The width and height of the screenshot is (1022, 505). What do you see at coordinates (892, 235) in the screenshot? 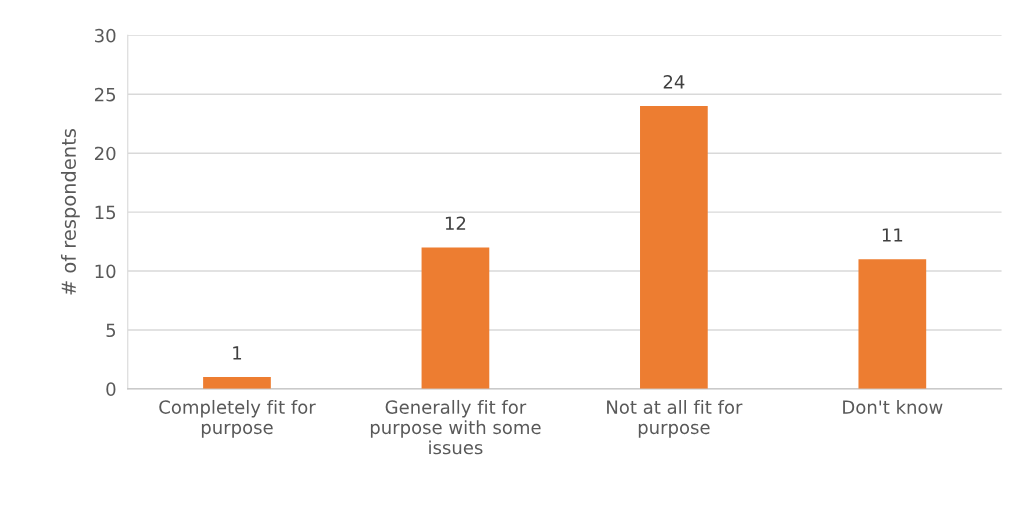
I see `data-label: 11` at bounding box center [892, 235].